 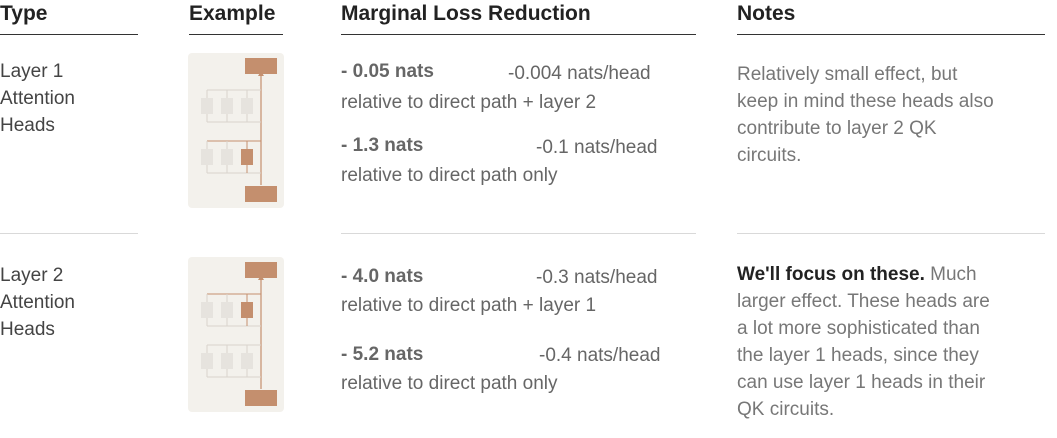 I want to click on per-head-value: -0.004 nats/head, so click(x=579, y=73).